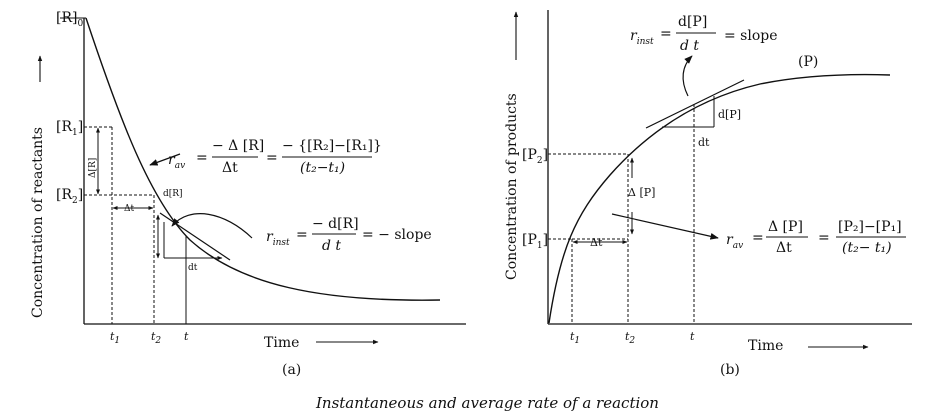 This screenshot has width=930, height=419. I want to click on y-axis-title: Concentration of products, so click(512, 186).